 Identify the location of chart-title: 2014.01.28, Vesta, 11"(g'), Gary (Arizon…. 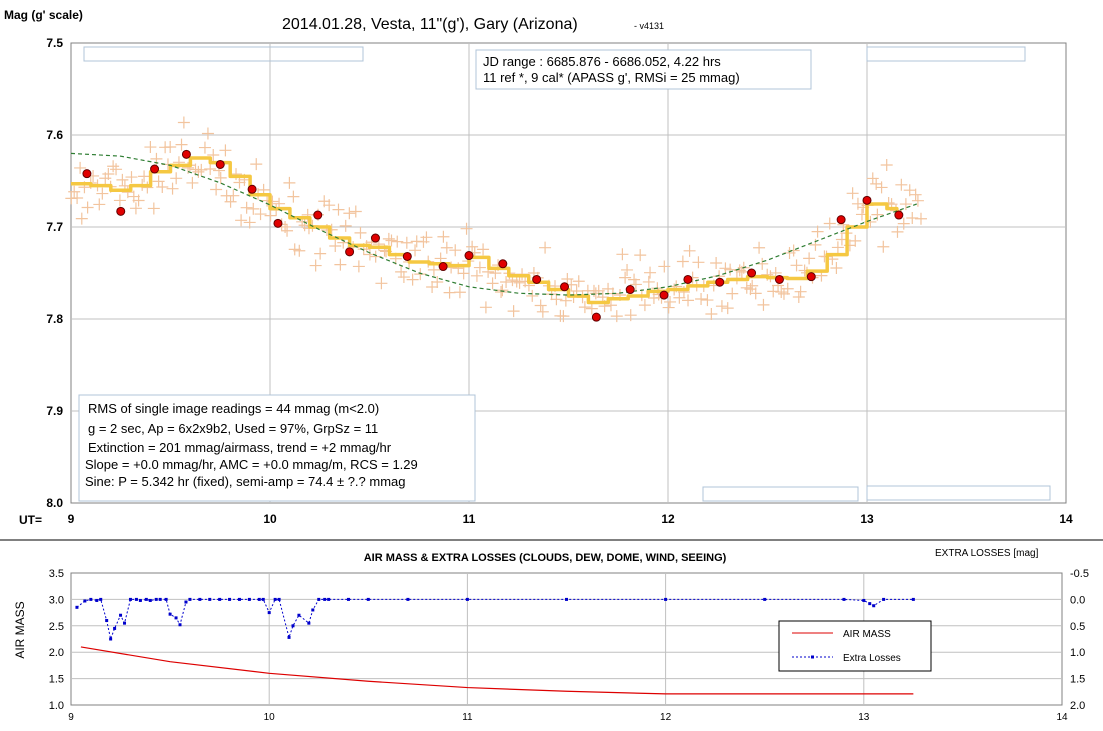
(430, 24).